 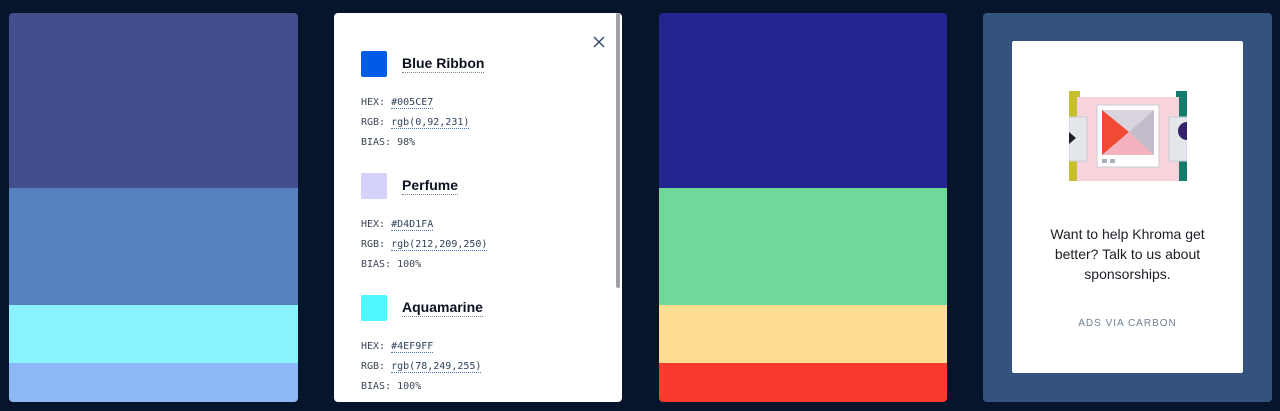 What do you see at coordinates (443, 64) in the screenshot?
I see `color-name: Blue Ribbon` at bounding box center [443, 64].